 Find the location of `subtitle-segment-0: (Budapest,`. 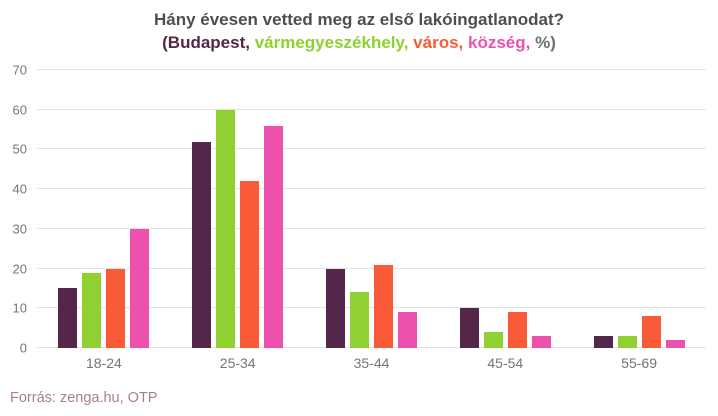

subtitle-segment-0: (Budapest, is located at coordinates (206, 42).